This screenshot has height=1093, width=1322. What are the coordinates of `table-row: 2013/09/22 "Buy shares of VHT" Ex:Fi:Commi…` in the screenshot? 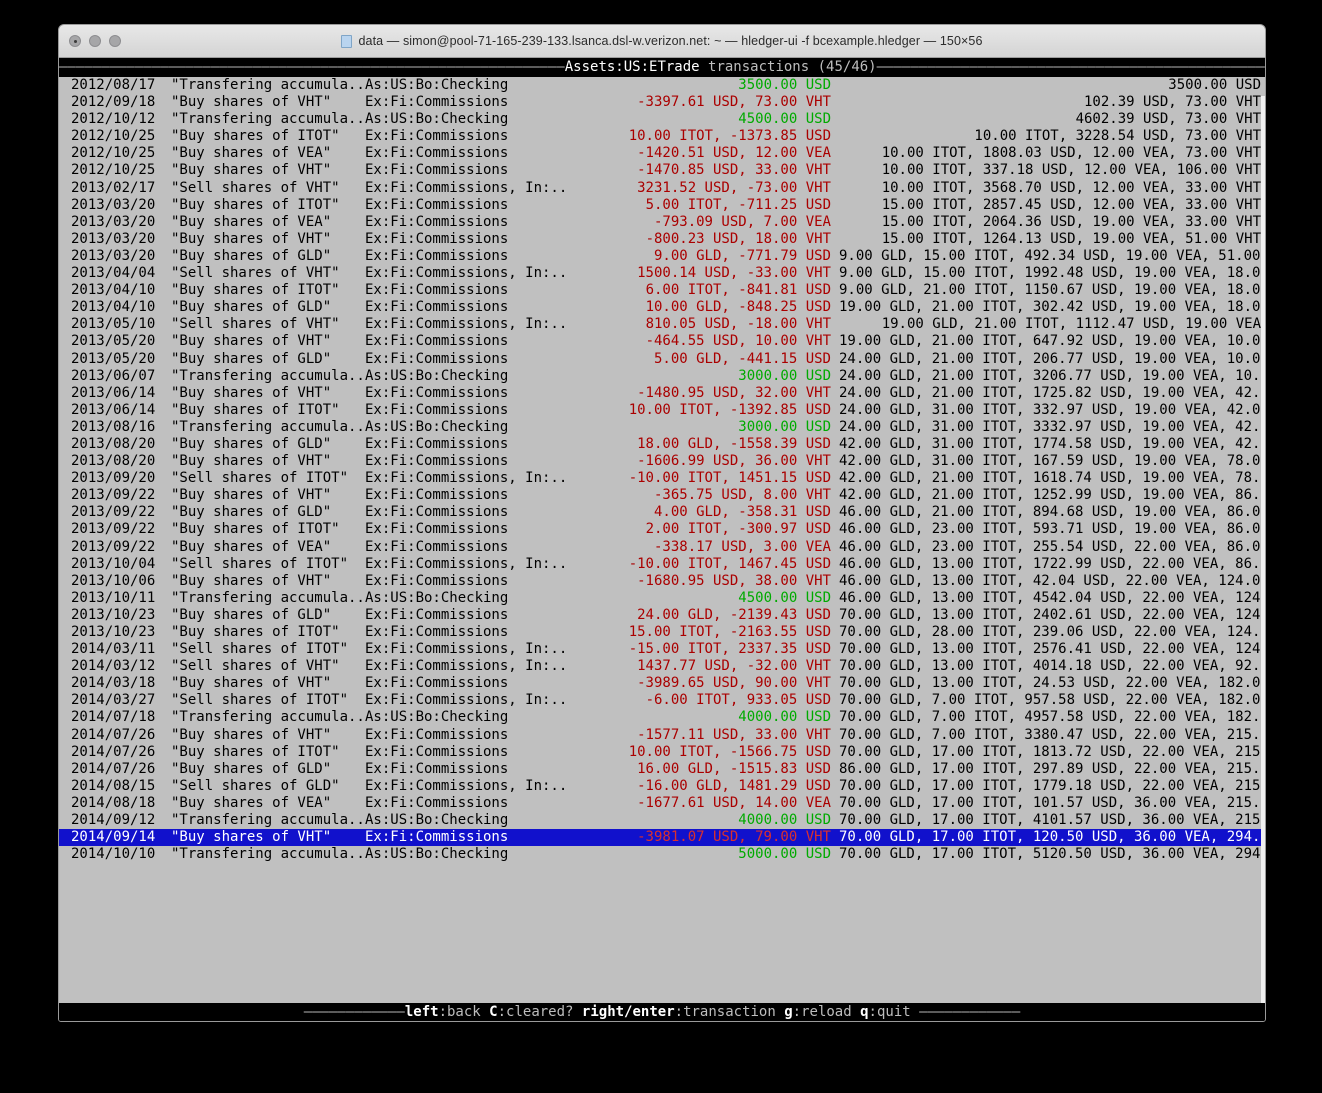 It's located at (662, 495).